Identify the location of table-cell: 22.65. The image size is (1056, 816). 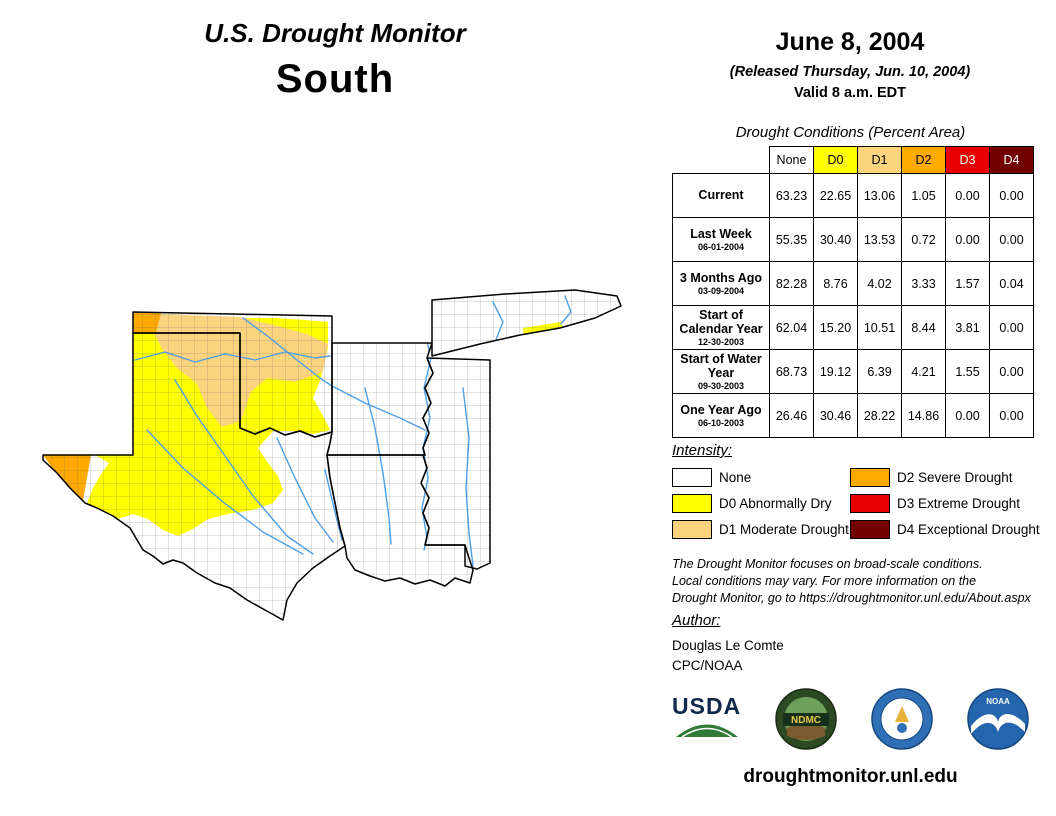
(835, 195).